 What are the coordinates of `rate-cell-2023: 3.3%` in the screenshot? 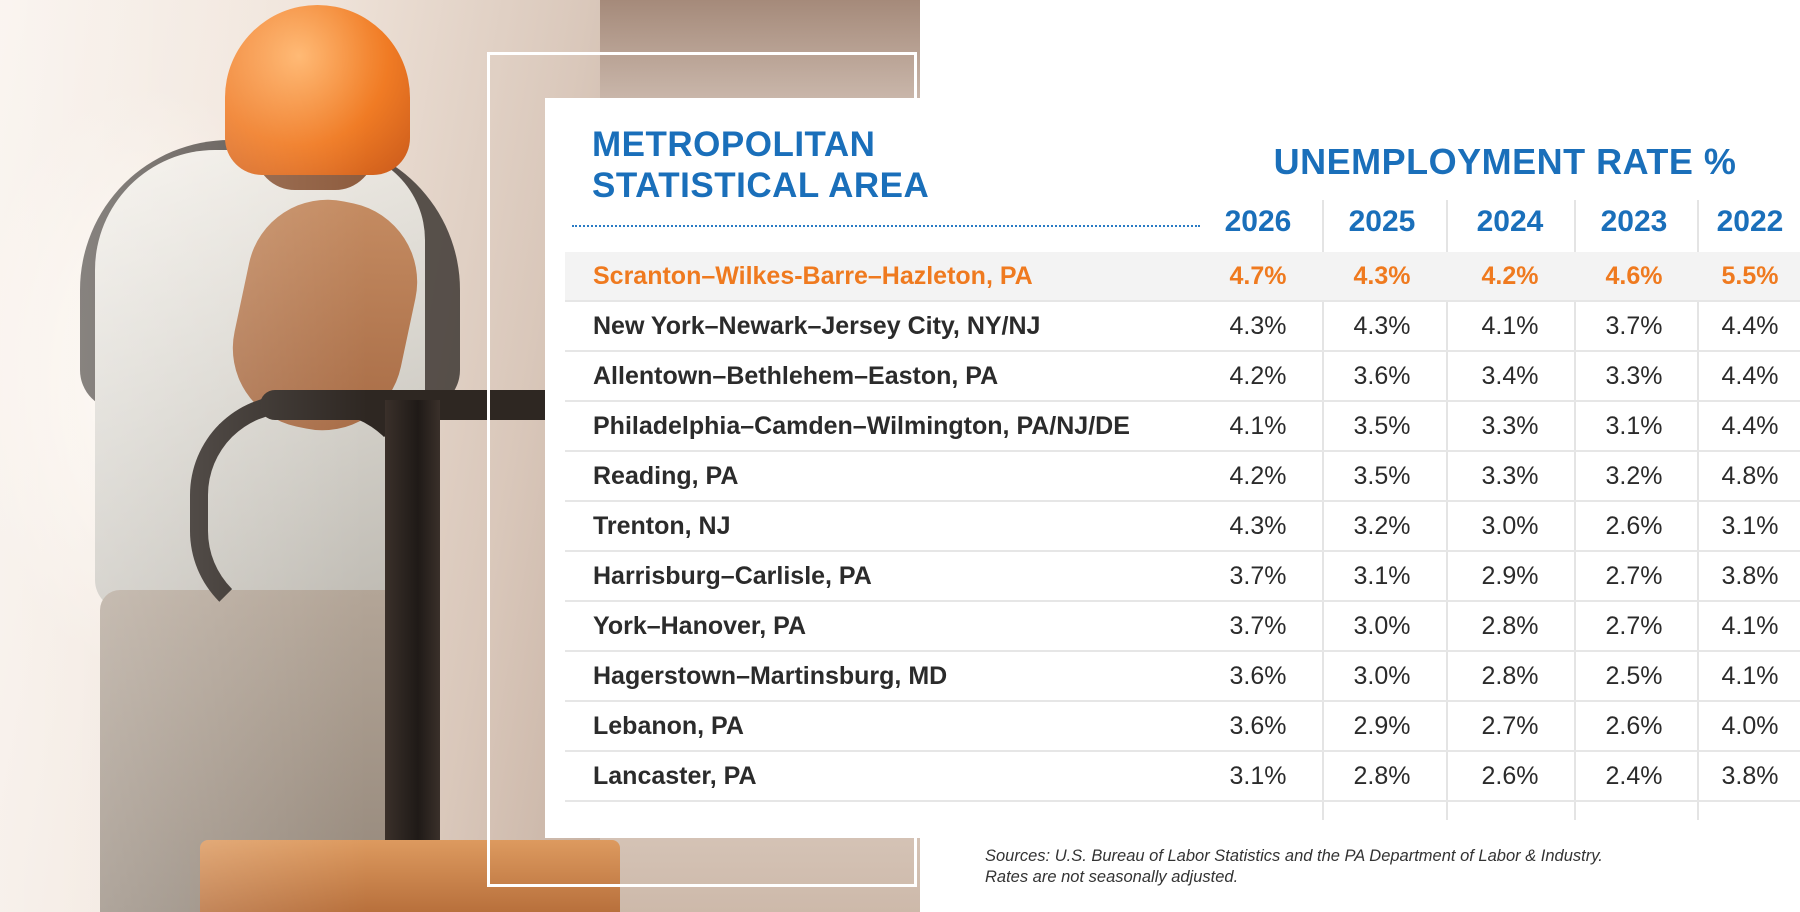 It's located at (1634, 376).